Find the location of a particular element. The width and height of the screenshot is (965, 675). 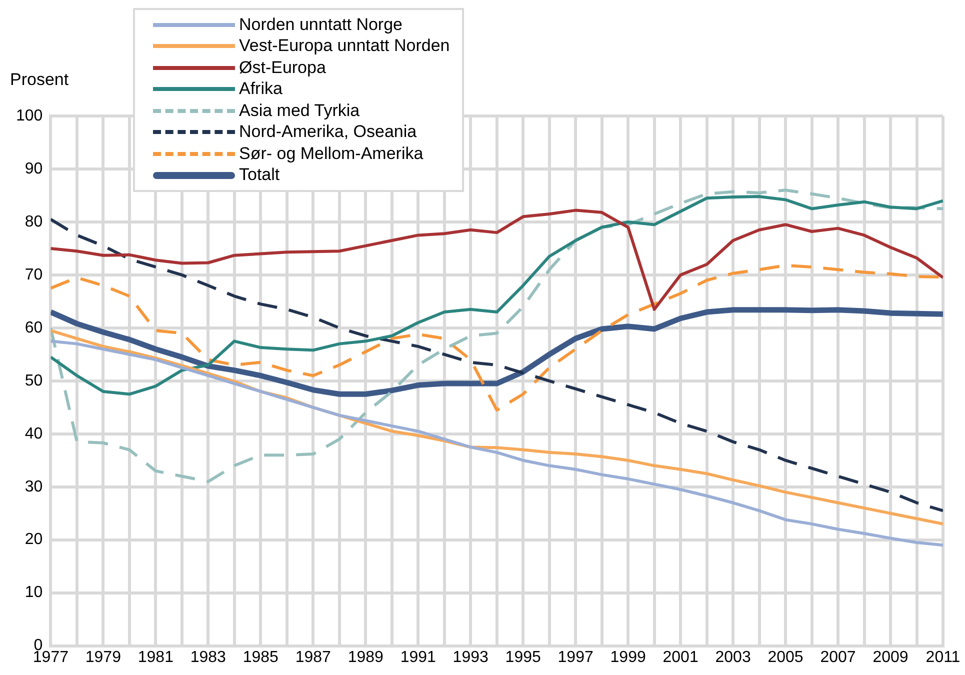

x-tick-label: 1997 is located at coordinates (576, 657).